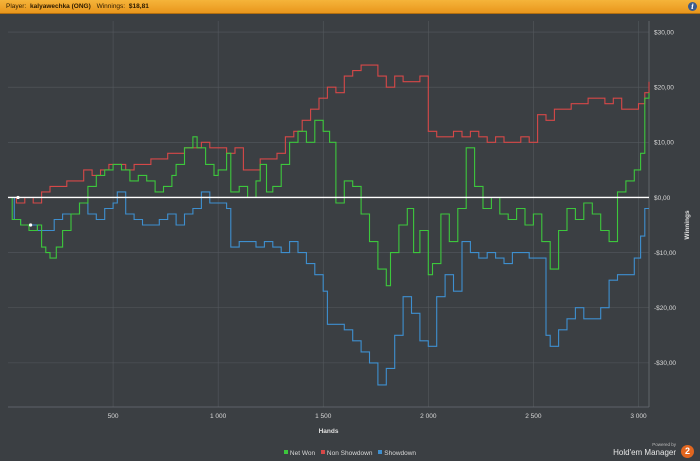  Describe the element at coordinates (665, 308) in the screenshot. I see `y-tick-label: -$20,00` at that location.